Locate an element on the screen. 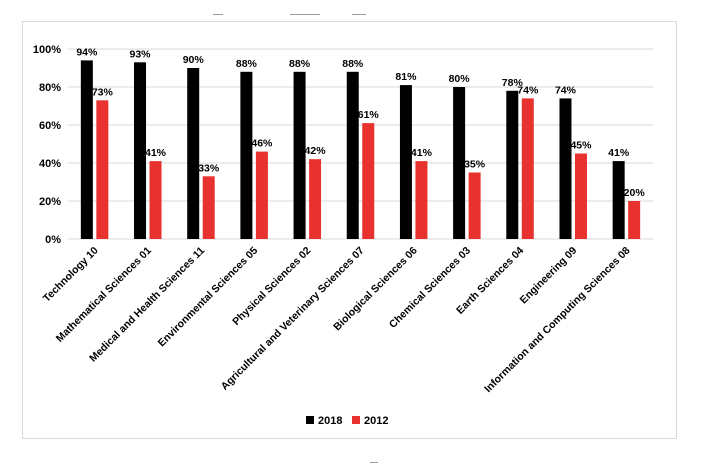 This screenshot has width=711, height=466. category-label: Engineering 09 is located at coordinates (549, 276).